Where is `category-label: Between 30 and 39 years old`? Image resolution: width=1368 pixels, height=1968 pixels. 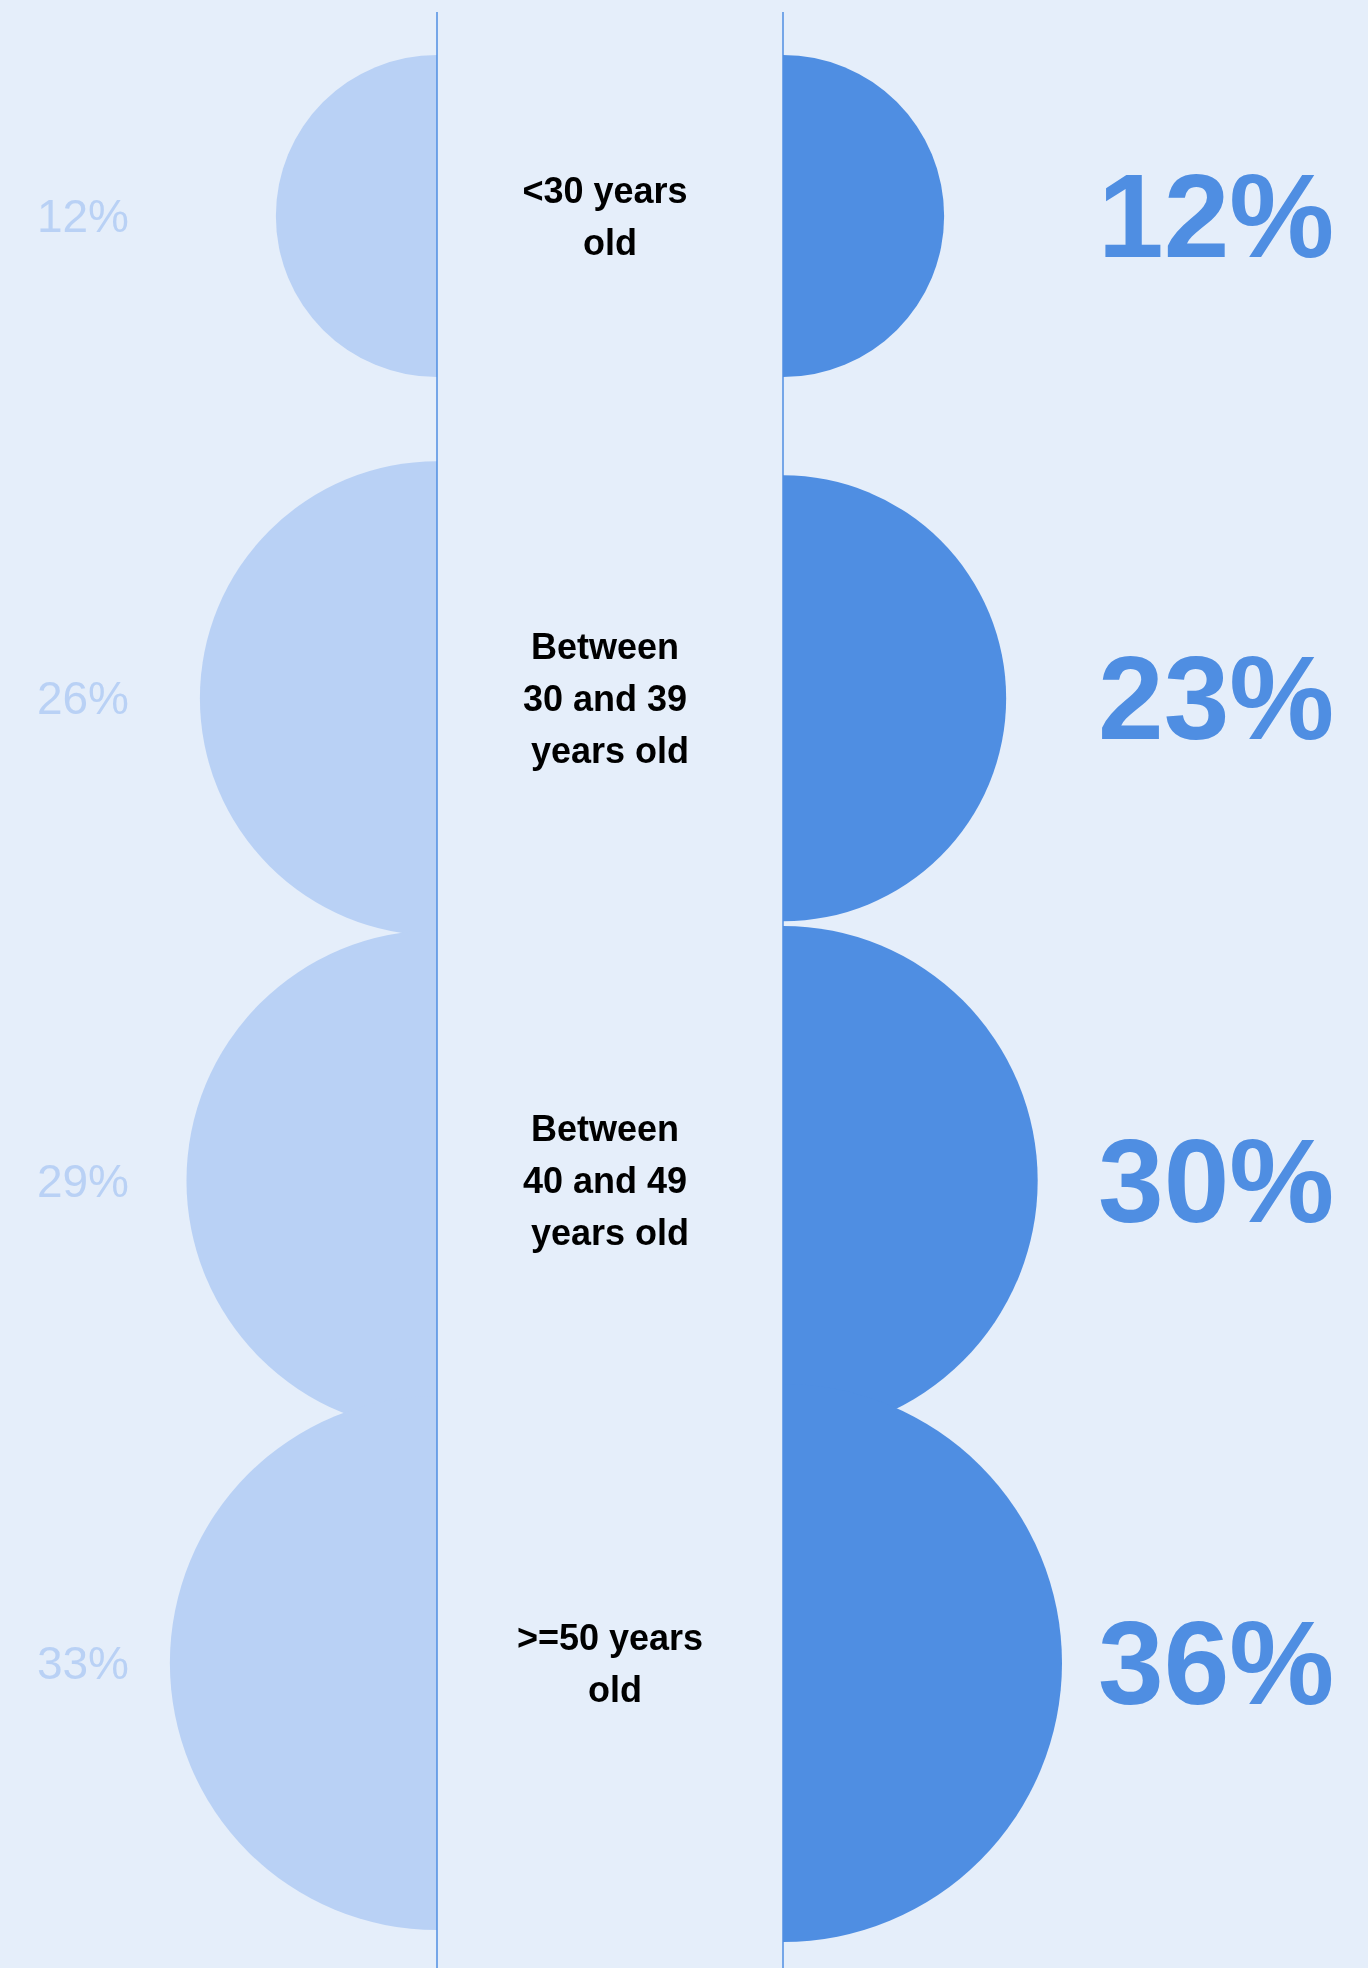 category-label: Between 30 and 39 years old is located at coordinates (610, 698).